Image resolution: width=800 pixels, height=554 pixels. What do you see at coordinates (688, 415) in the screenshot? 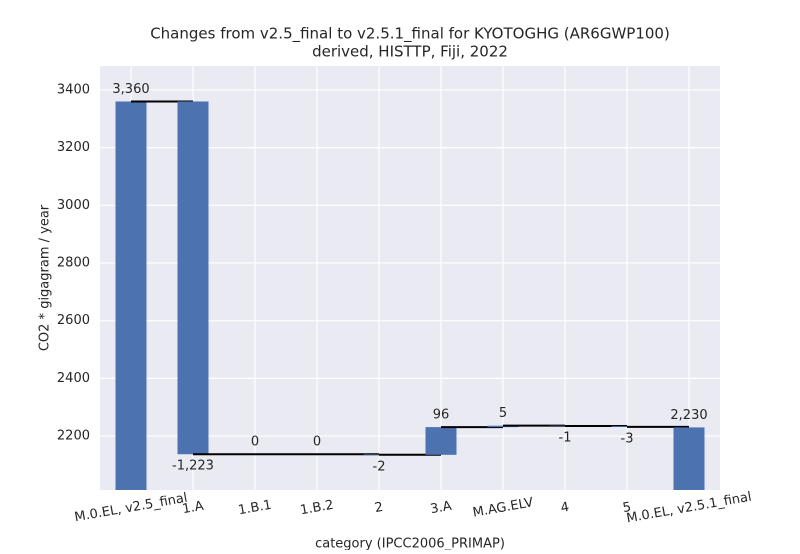
I see `data-label: 2,230` at bounding box center [688, 415].